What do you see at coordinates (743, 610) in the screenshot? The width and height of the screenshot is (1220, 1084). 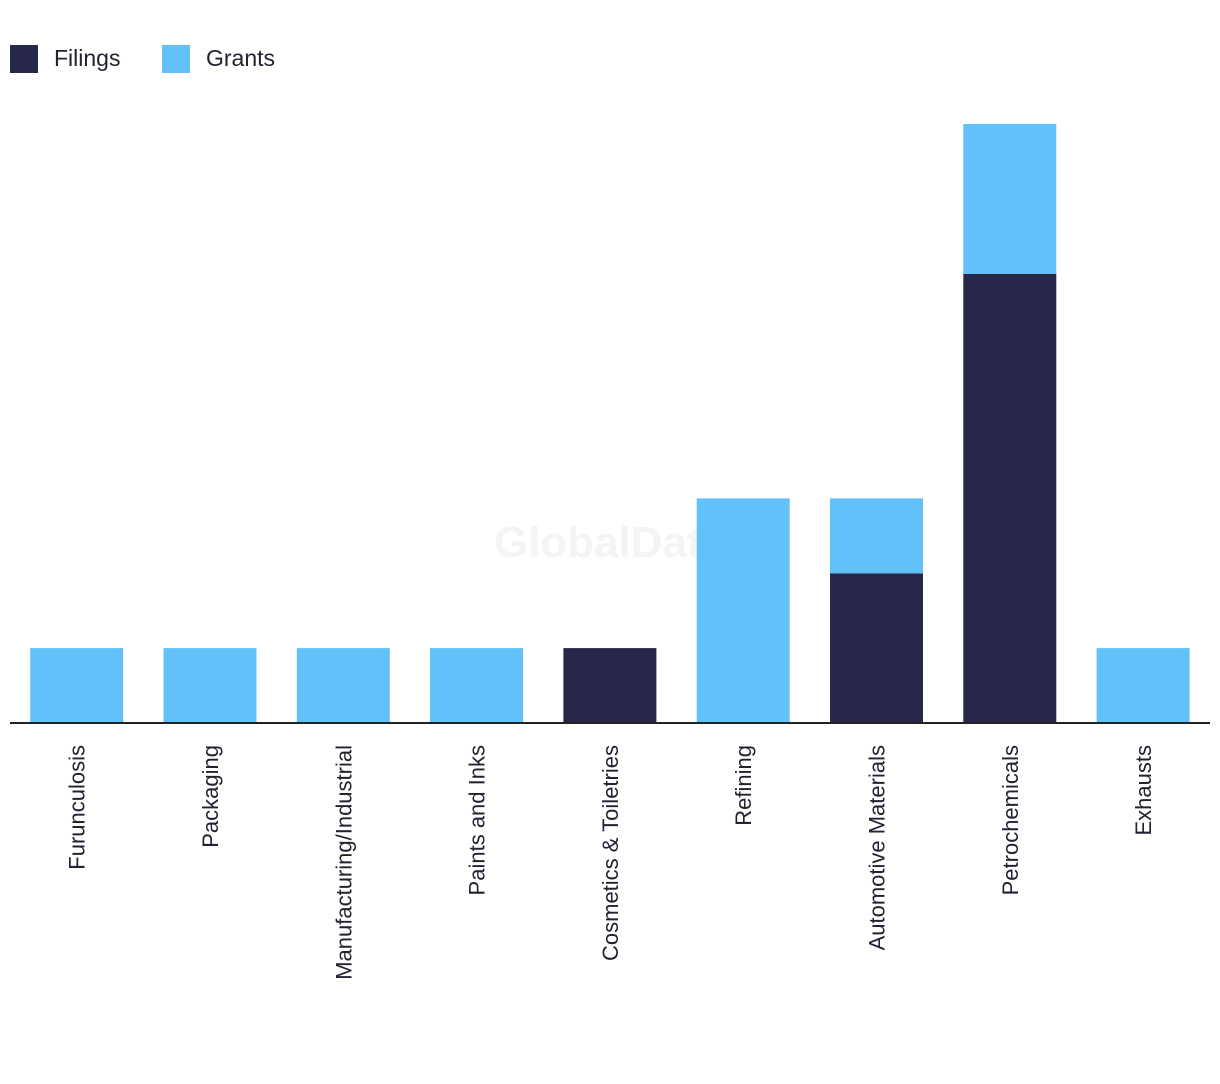 I see `bar-grants-refining` at bounding box center [743, 610].